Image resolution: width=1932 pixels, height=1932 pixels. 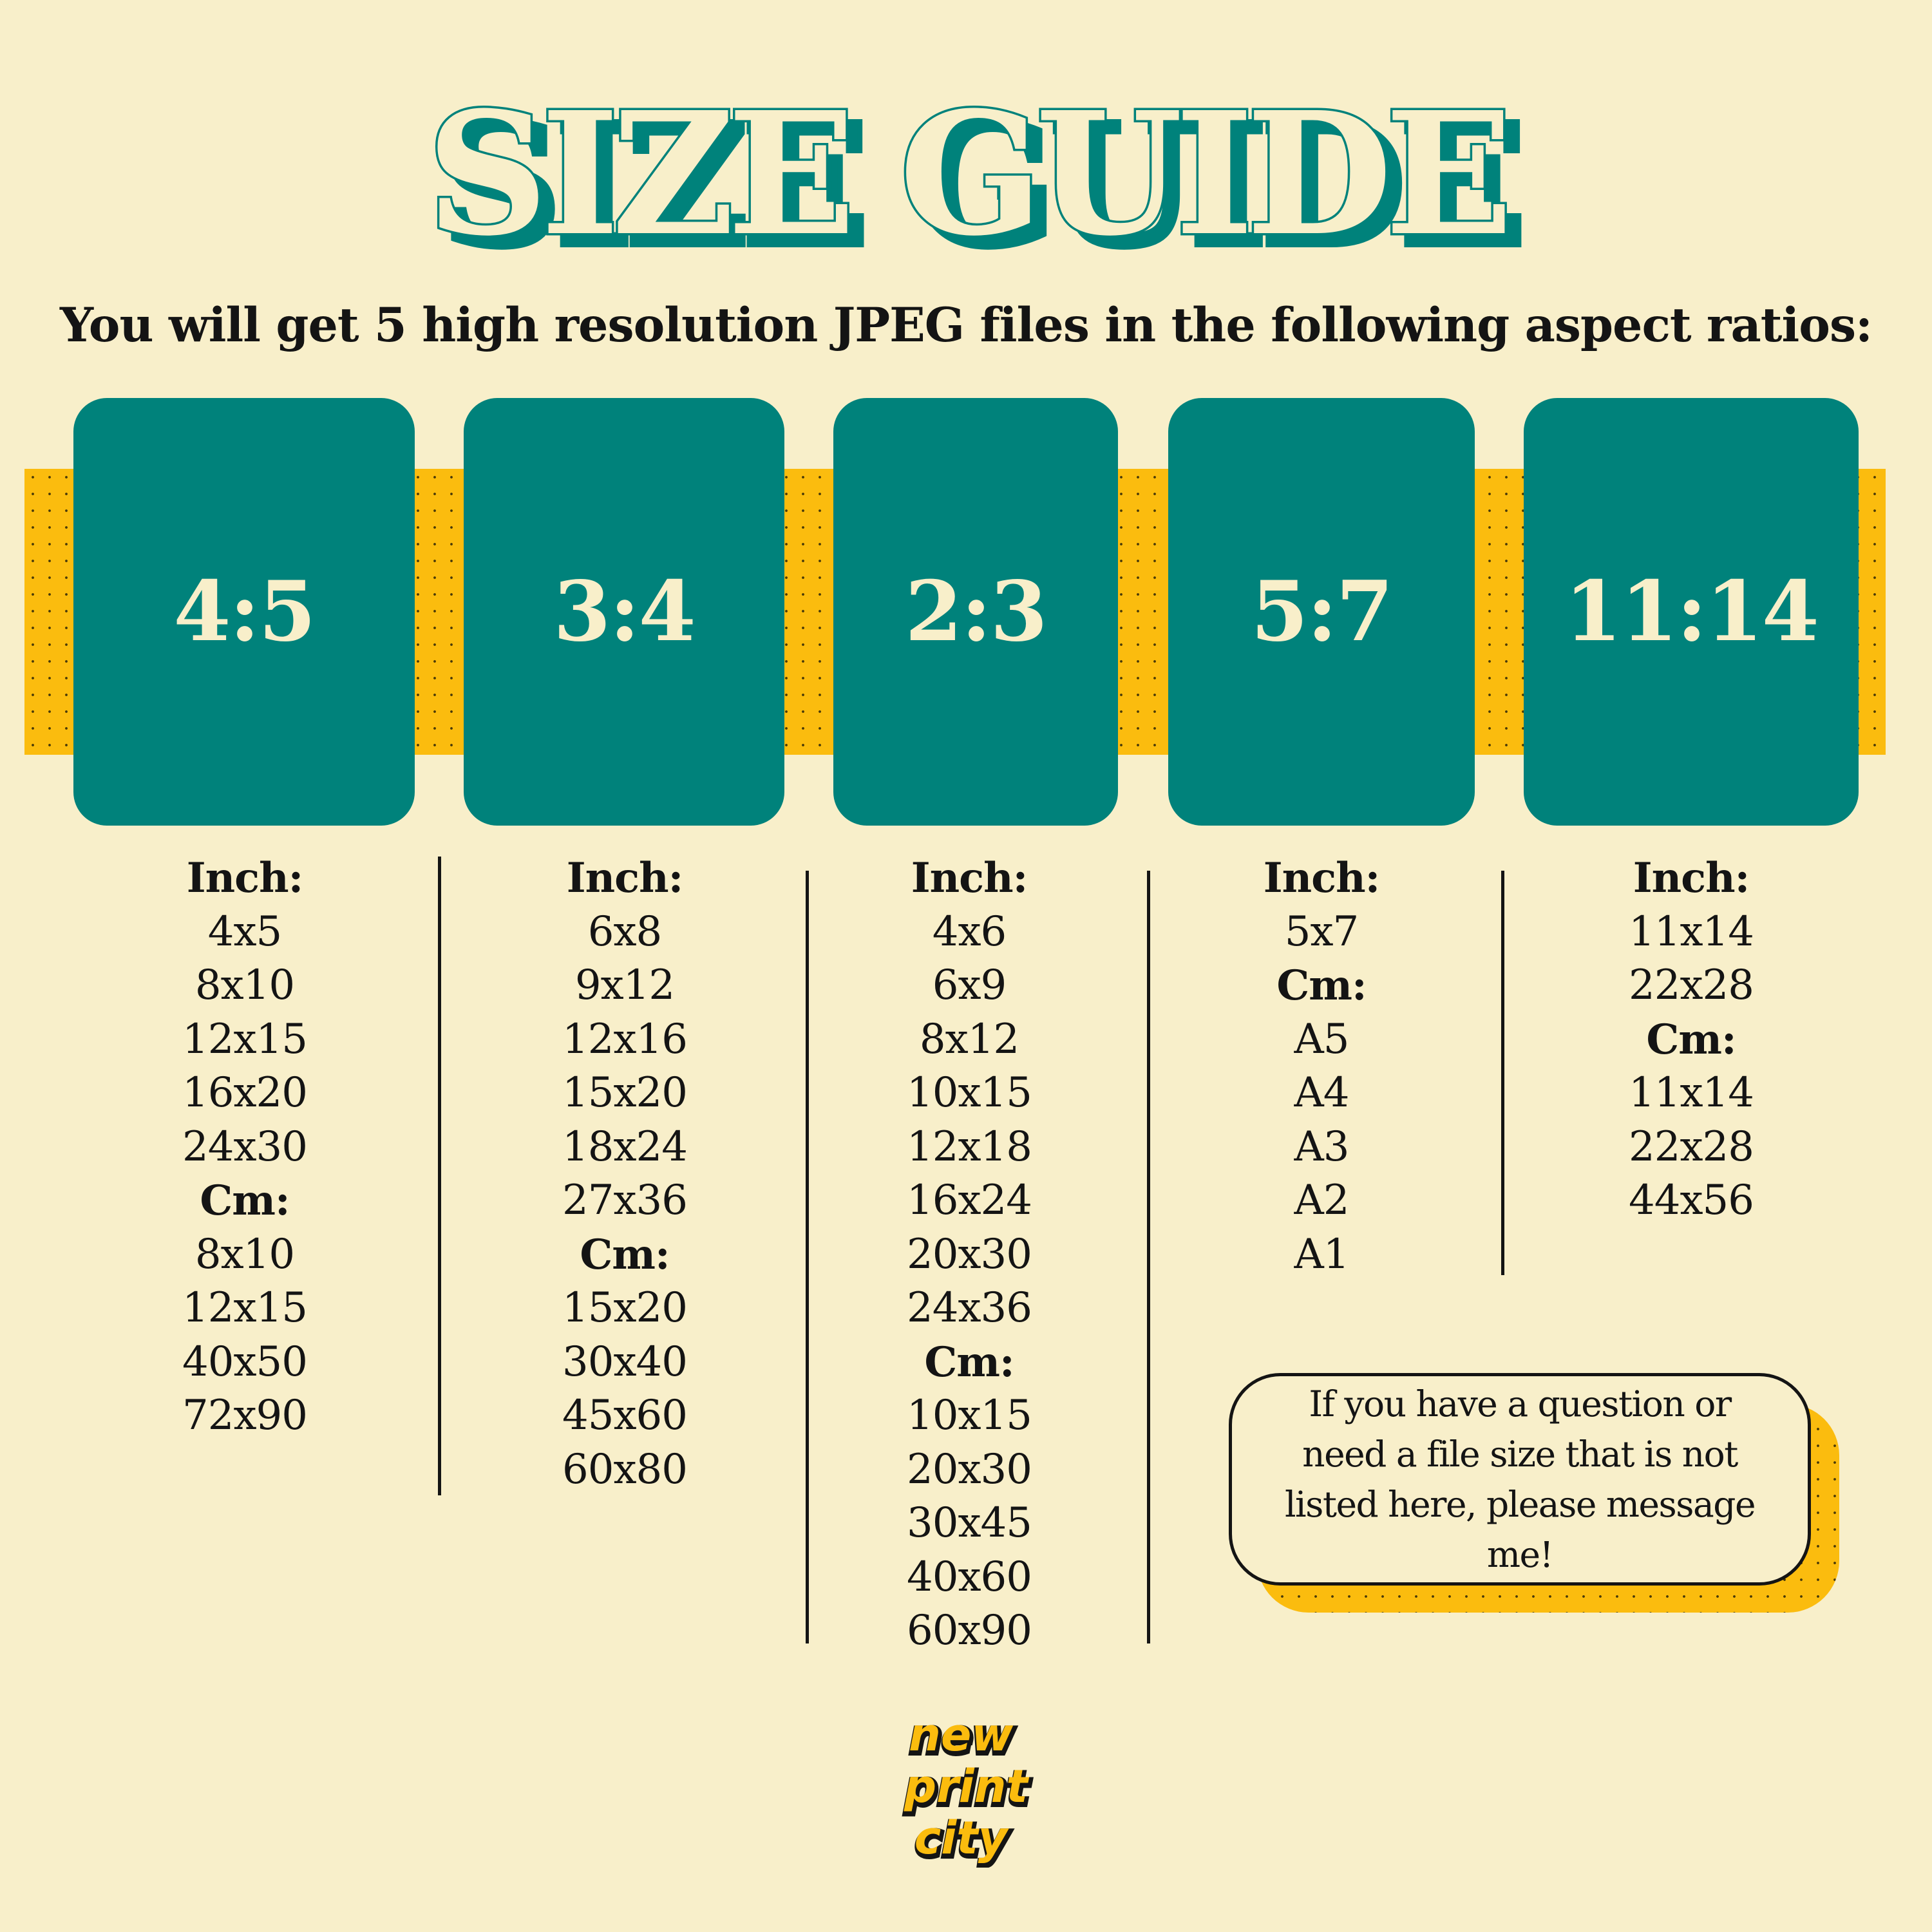 What do you see at coordinates (625, 1039) in the screenshot?
I see `size-value: 12x16` at bounding box center [625, 1039].